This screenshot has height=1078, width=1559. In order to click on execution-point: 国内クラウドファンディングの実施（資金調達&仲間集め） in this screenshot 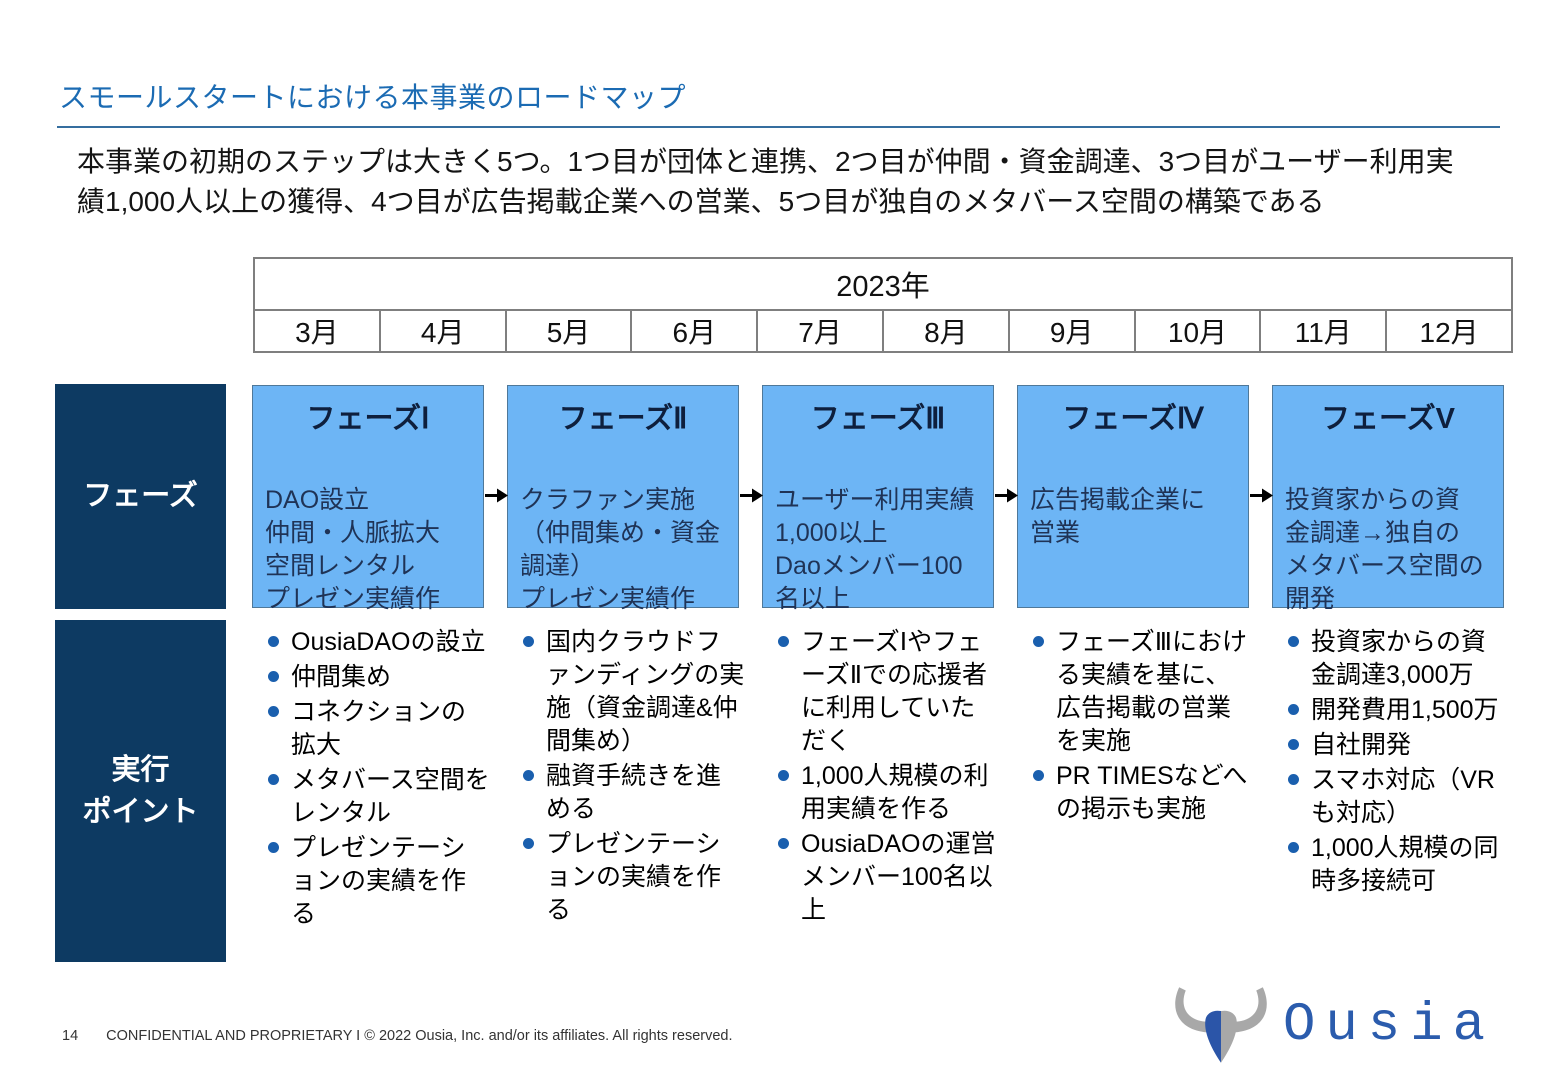, I will do `click(626, 692)`.